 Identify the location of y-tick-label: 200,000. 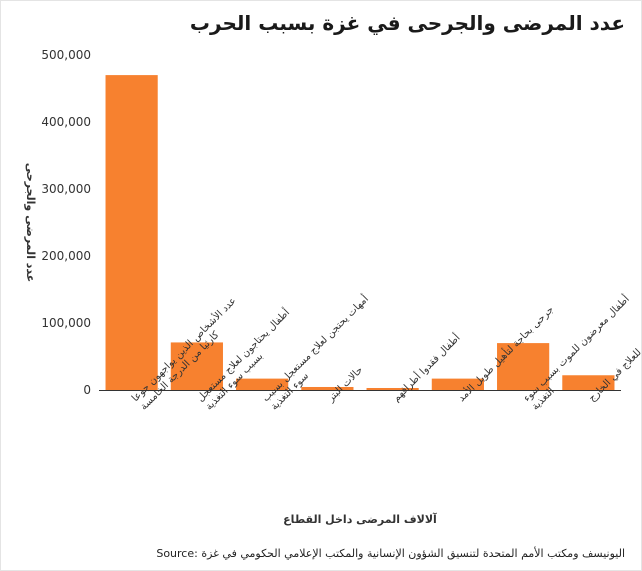
(66, 256).